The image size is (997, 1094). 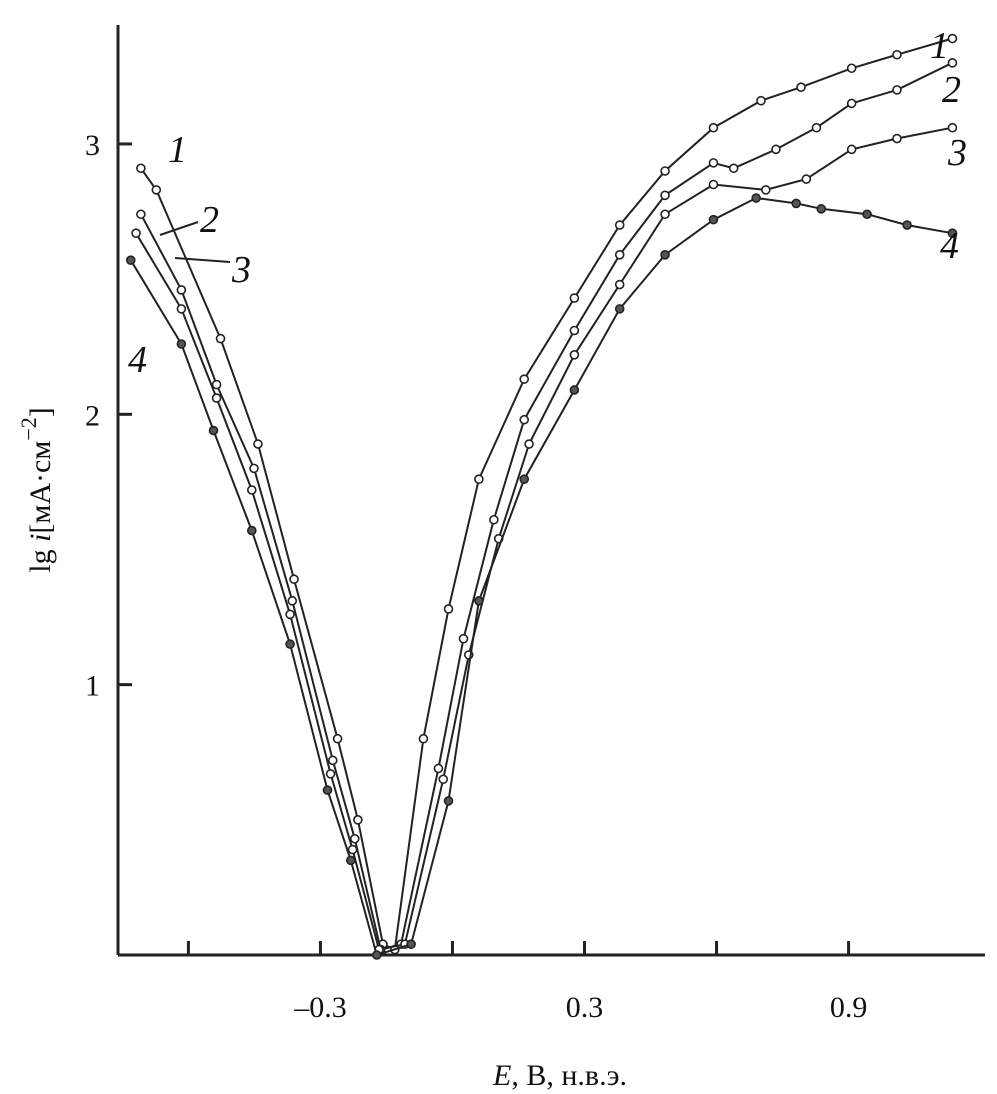 I want to click on y-tick-label: 1, so click(x=92, y=686).